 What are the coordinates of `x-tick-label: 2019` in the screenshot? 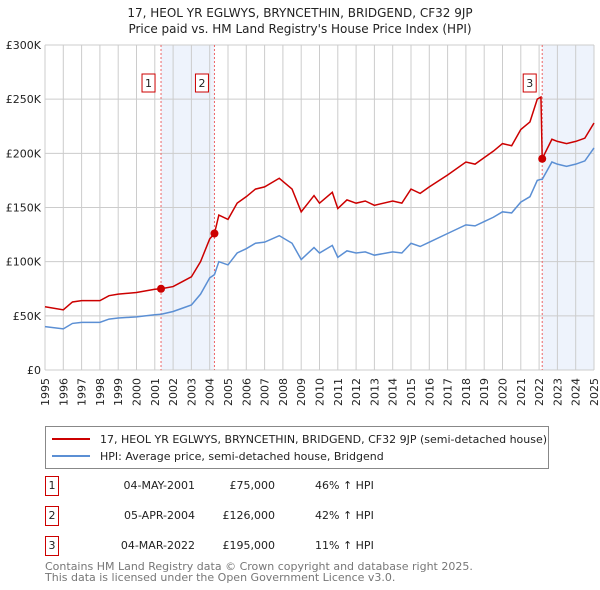 It's located at (484, 392).